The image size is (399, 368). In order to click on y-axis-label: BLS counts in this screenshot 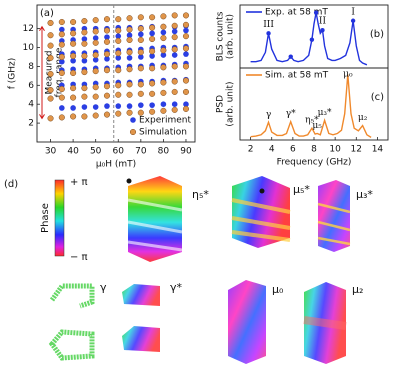, I will do `click(221, 36)`.